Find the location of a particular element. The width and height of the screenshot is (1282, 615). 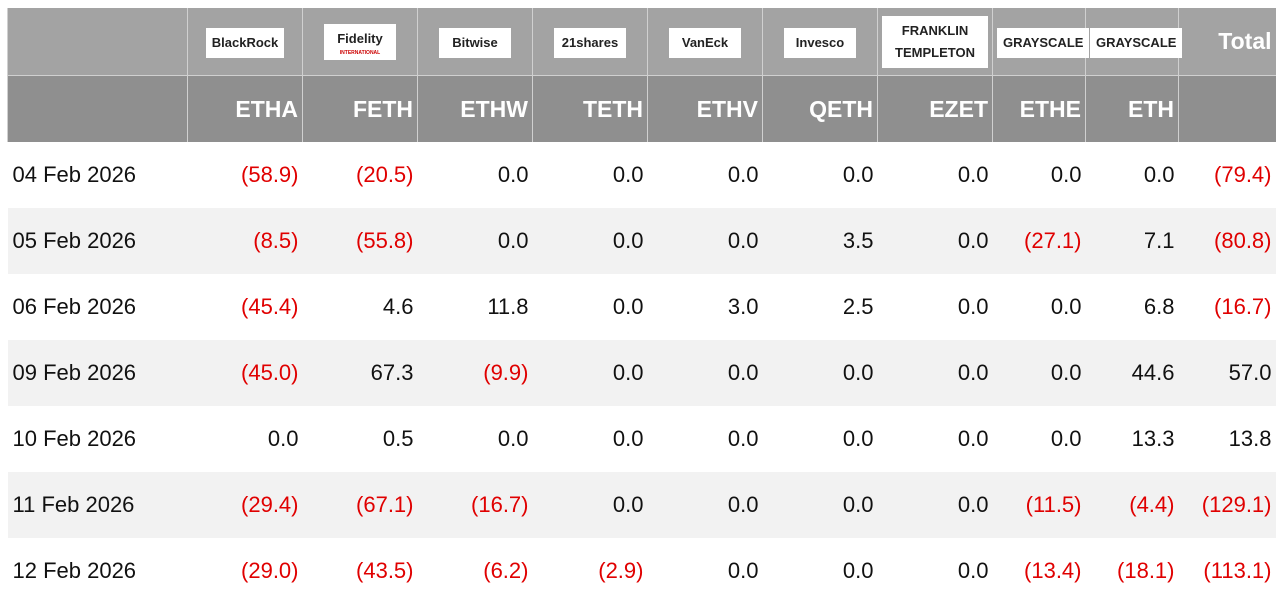

issuer-logo: 21shares is located at coordinates (590, 42).